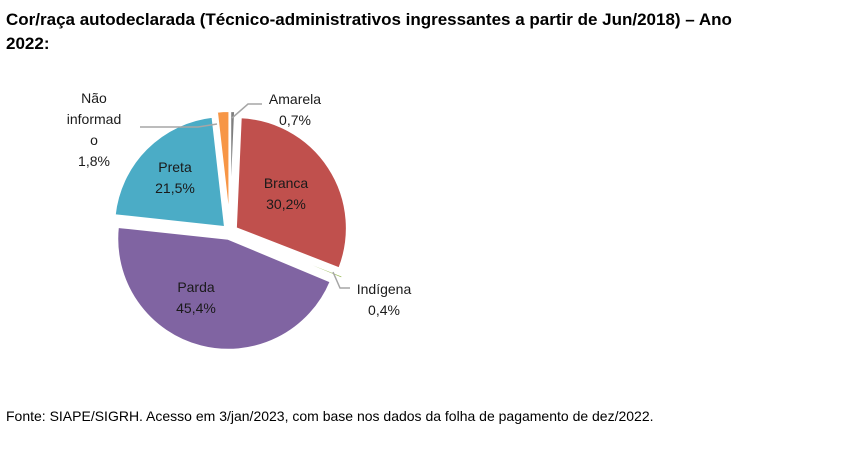 This screenshot has width=850, height=450. I want to click on slice-label-parda: Parda 45,4%, so click(196, 297).